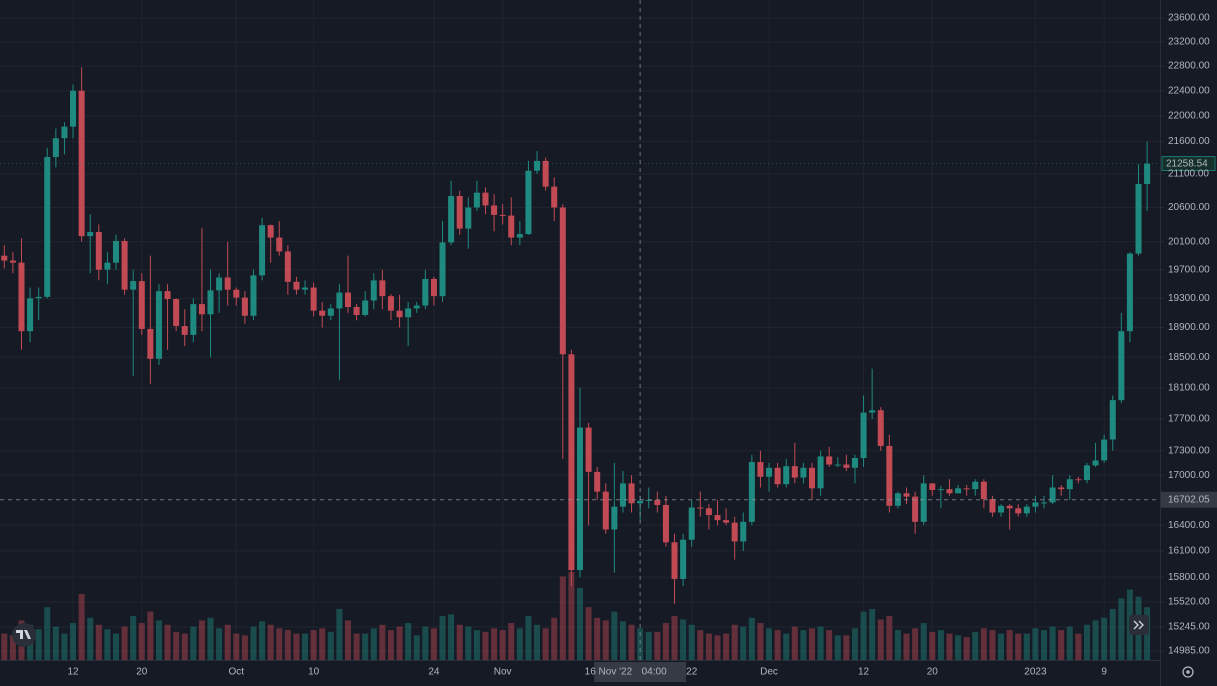 This screenshot has height=686, width=1217. Describe the element at coordinates (24, 635) in the screenshot. I see `tv-logo` at that location.